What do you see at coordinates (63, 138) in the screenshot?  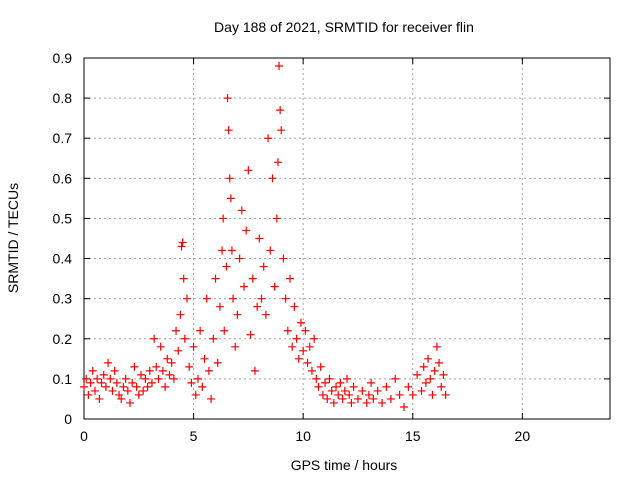 I see `y-tick-label: 0.7` at bounding box center [63, 138].